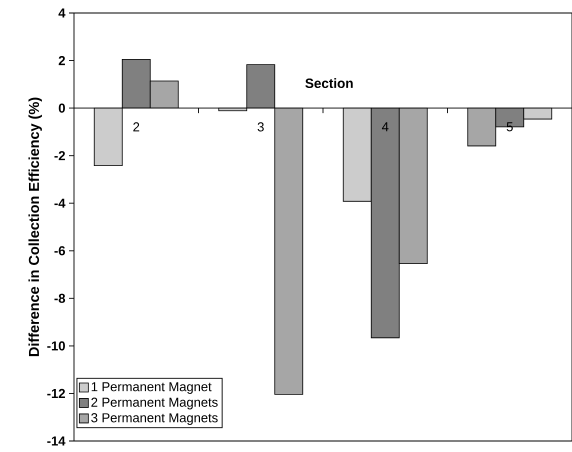 The width and height of the screenshot is (572, 452). What do you see at coordinates (62, 13) in the screenshot?
I see `y-tick-label: 4` at bounding box center [62, 13].